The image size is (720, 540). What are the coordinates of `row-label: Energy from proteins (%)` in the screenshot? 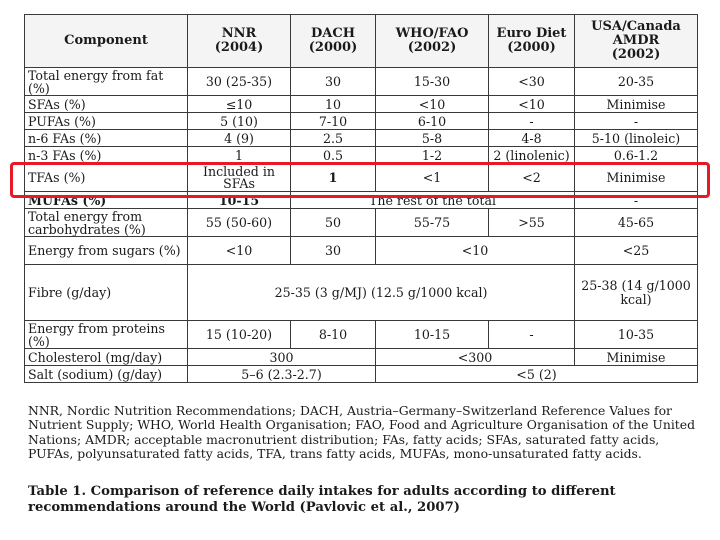 It's located at (106, 334).